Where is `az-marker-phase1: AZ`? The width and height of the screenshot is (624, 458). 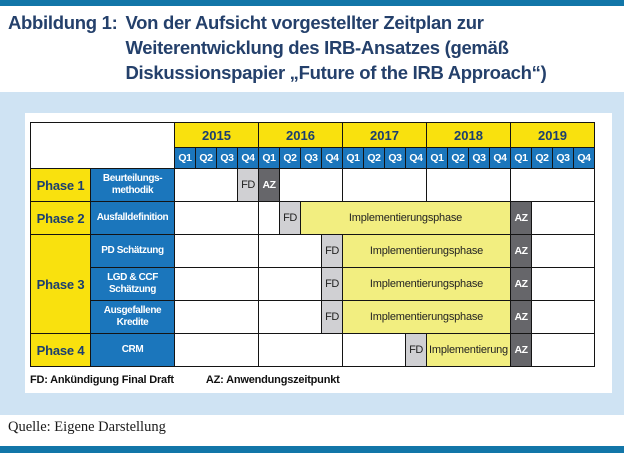 az-marker-phase1: AZ is located at coordinates (269, 185).